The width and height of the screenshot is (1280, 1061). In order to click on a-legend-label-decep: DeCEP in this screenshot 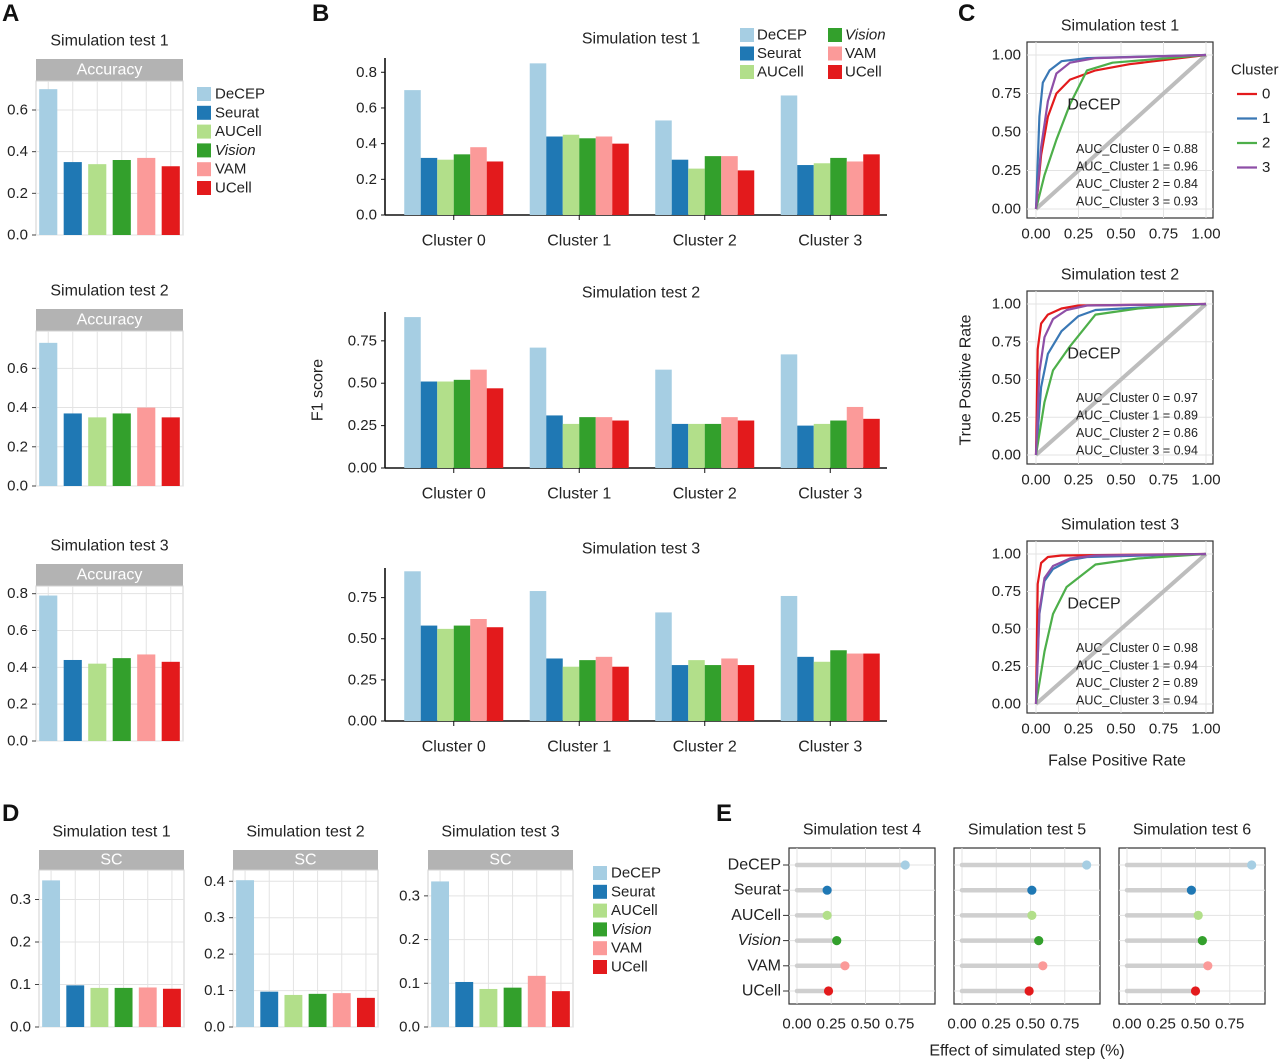, I will do `click(240, 94)`.